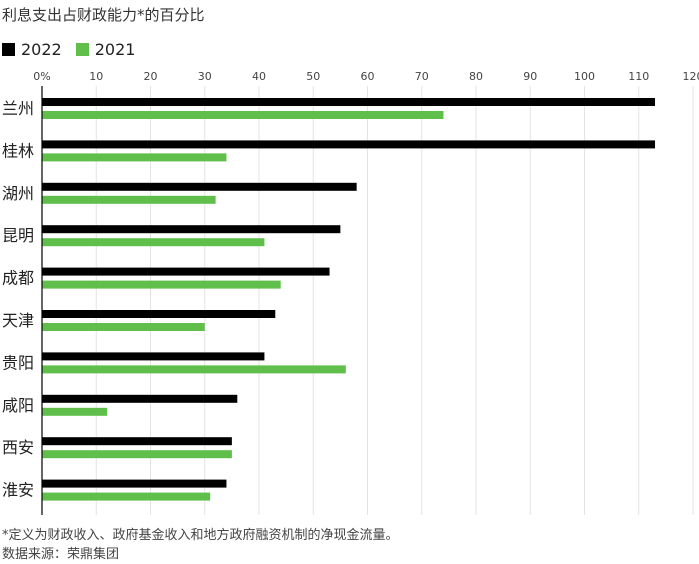 This screenshot has height=564, width=699. Describe the element at coordinates (313, 76) in the screenshot. I see `x-tick-label: 50` at that location.